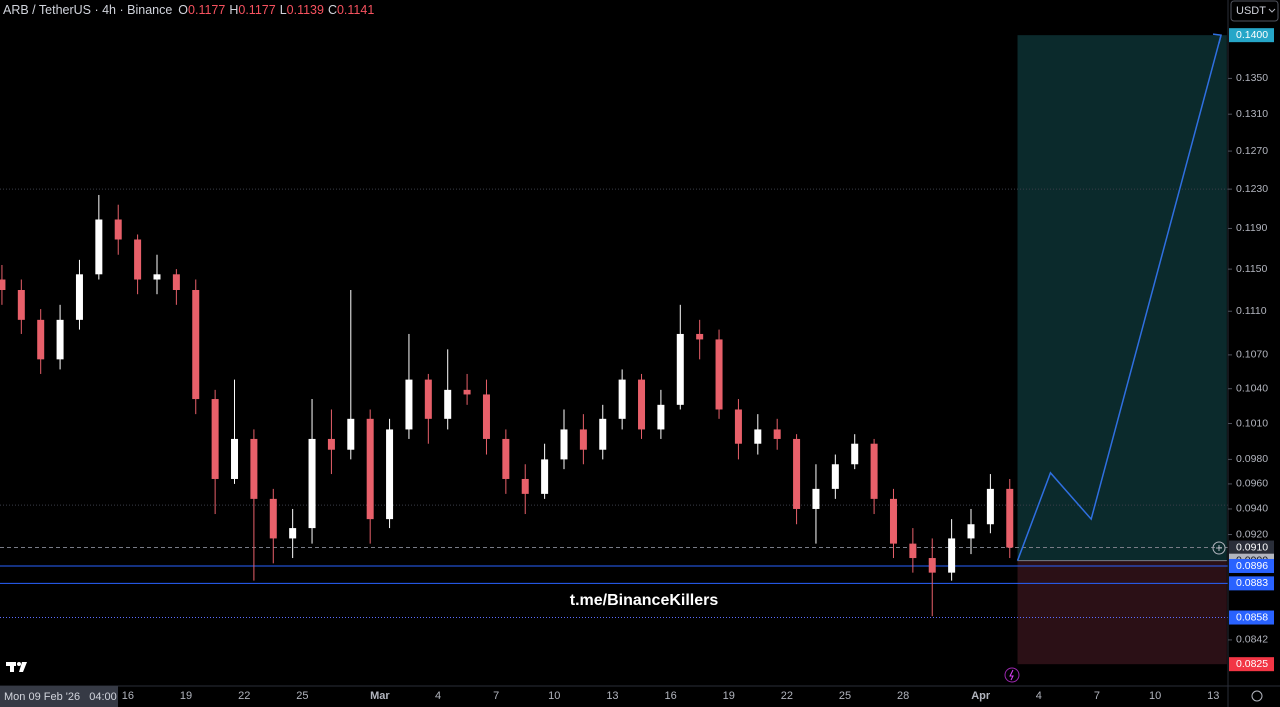 The height and width of the screenshot is (707, 1280). Describe the element at coordinates (1119, 297) in the screenshot. I see `projection-path` at that location.